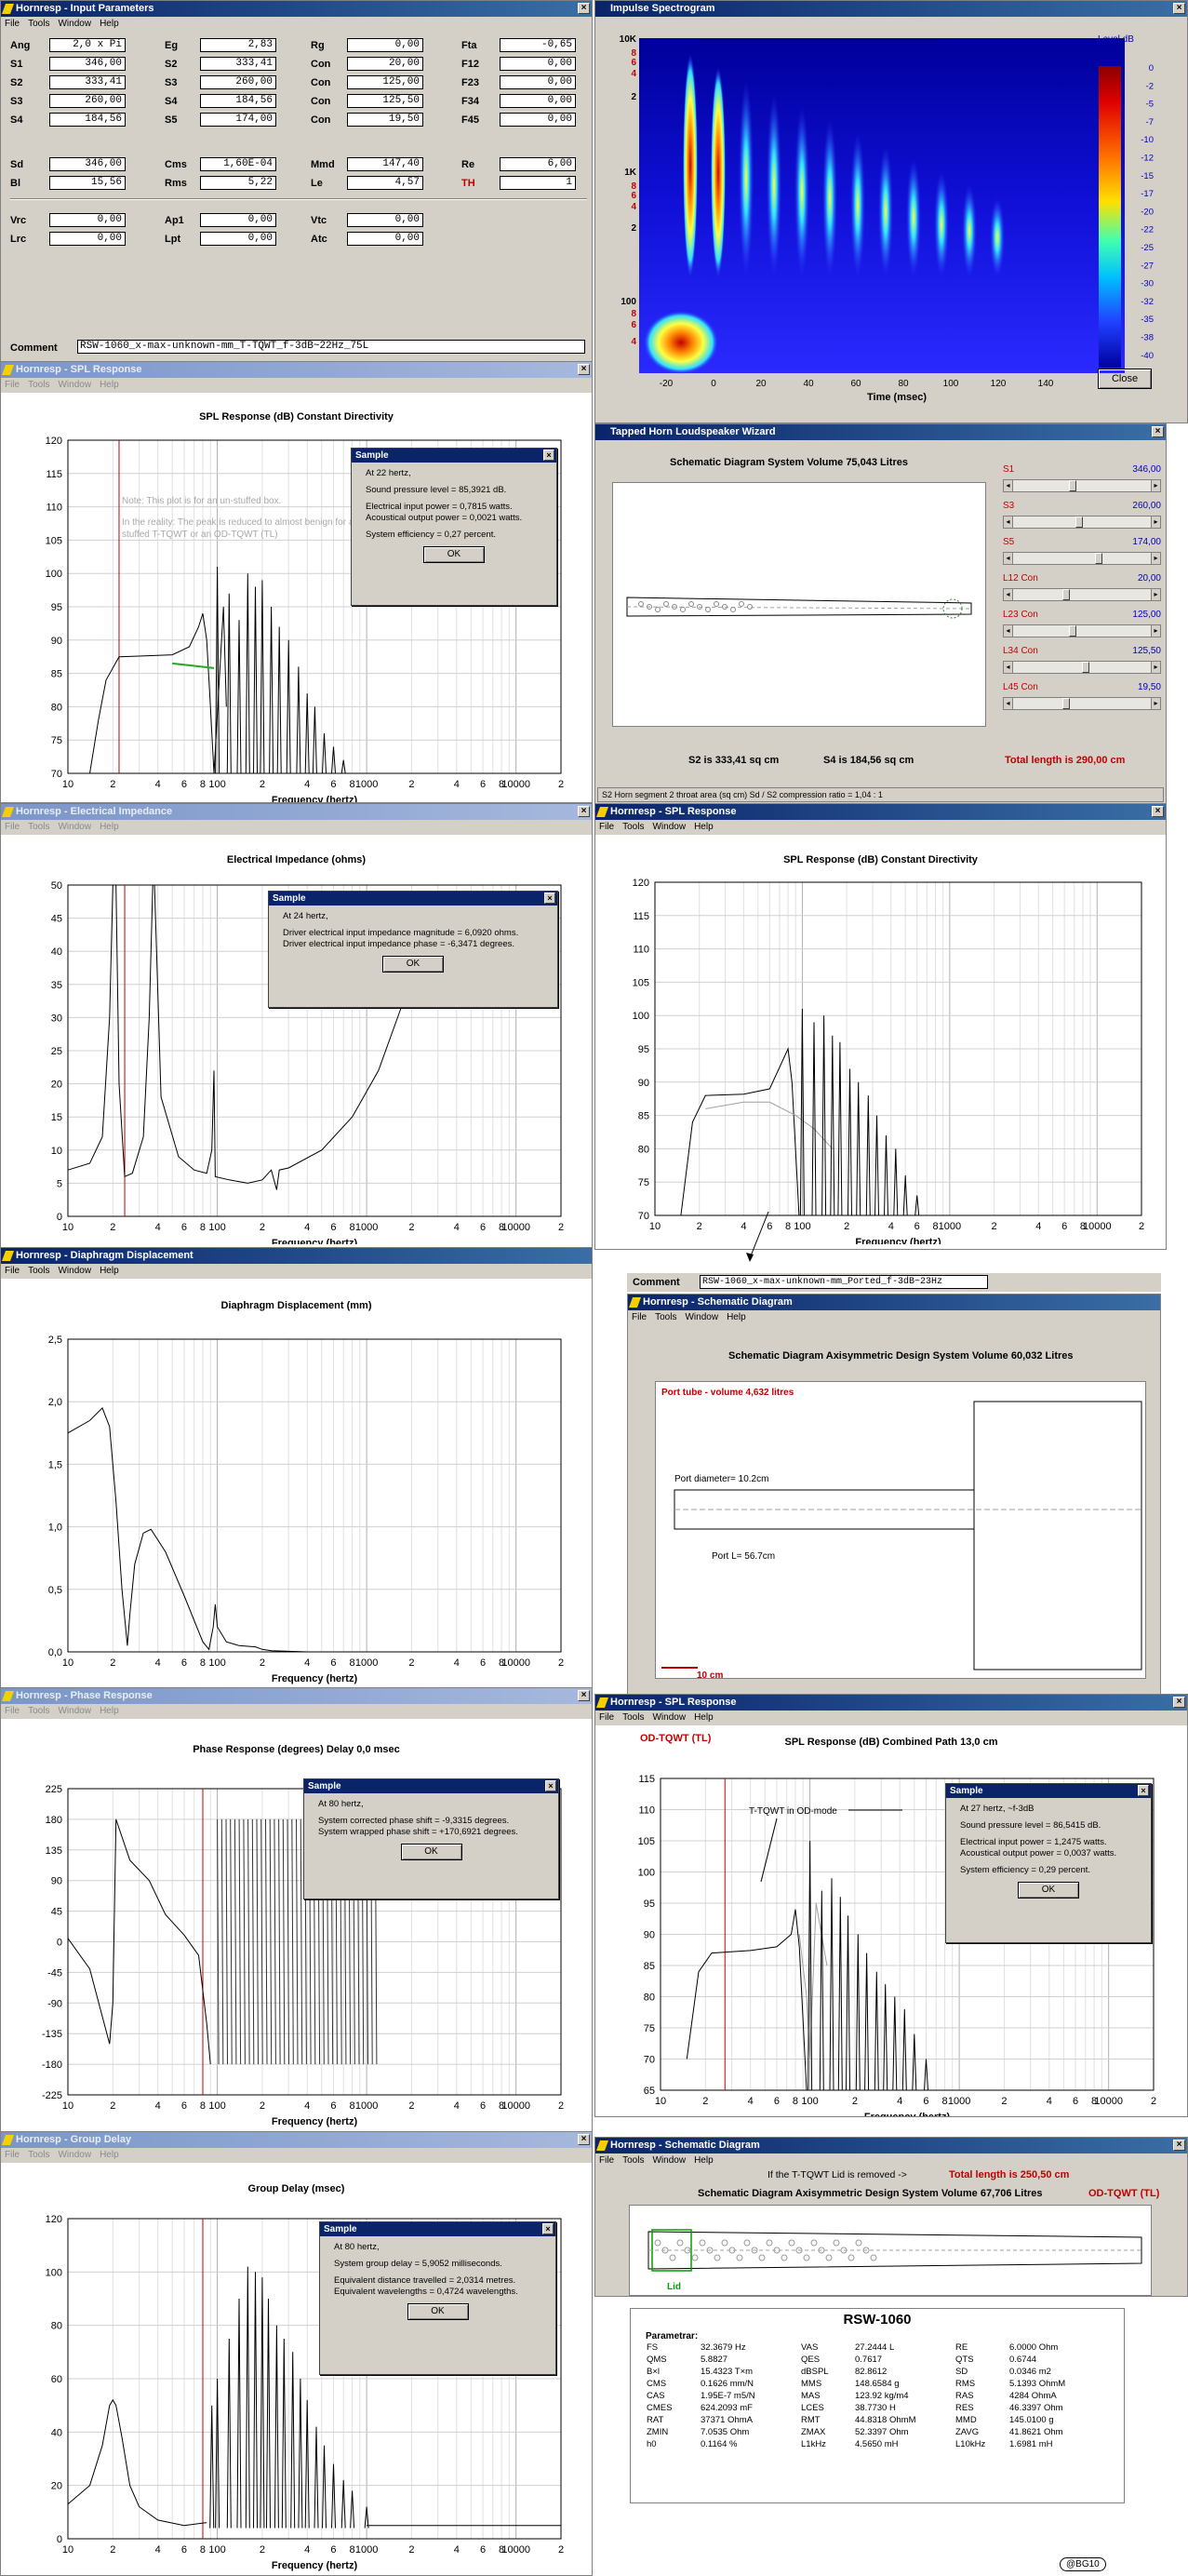 Image resolution: width=1188 pixels, height=2576 pixels. What do you see at coordinates (87, 45) in the screenshot?
I see `param-field: 2,0 x Pi` at bounding box center [87, 45].